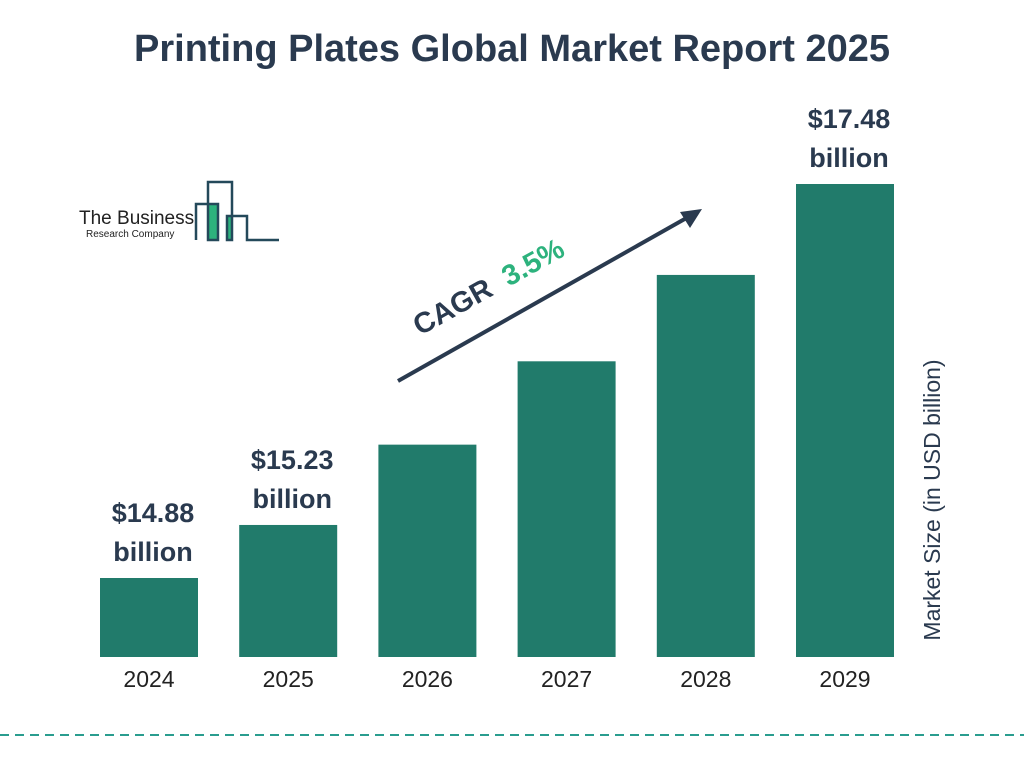 This screenshot has height=768, width=1024. I want to click on bar-2028, so click(705, 465).